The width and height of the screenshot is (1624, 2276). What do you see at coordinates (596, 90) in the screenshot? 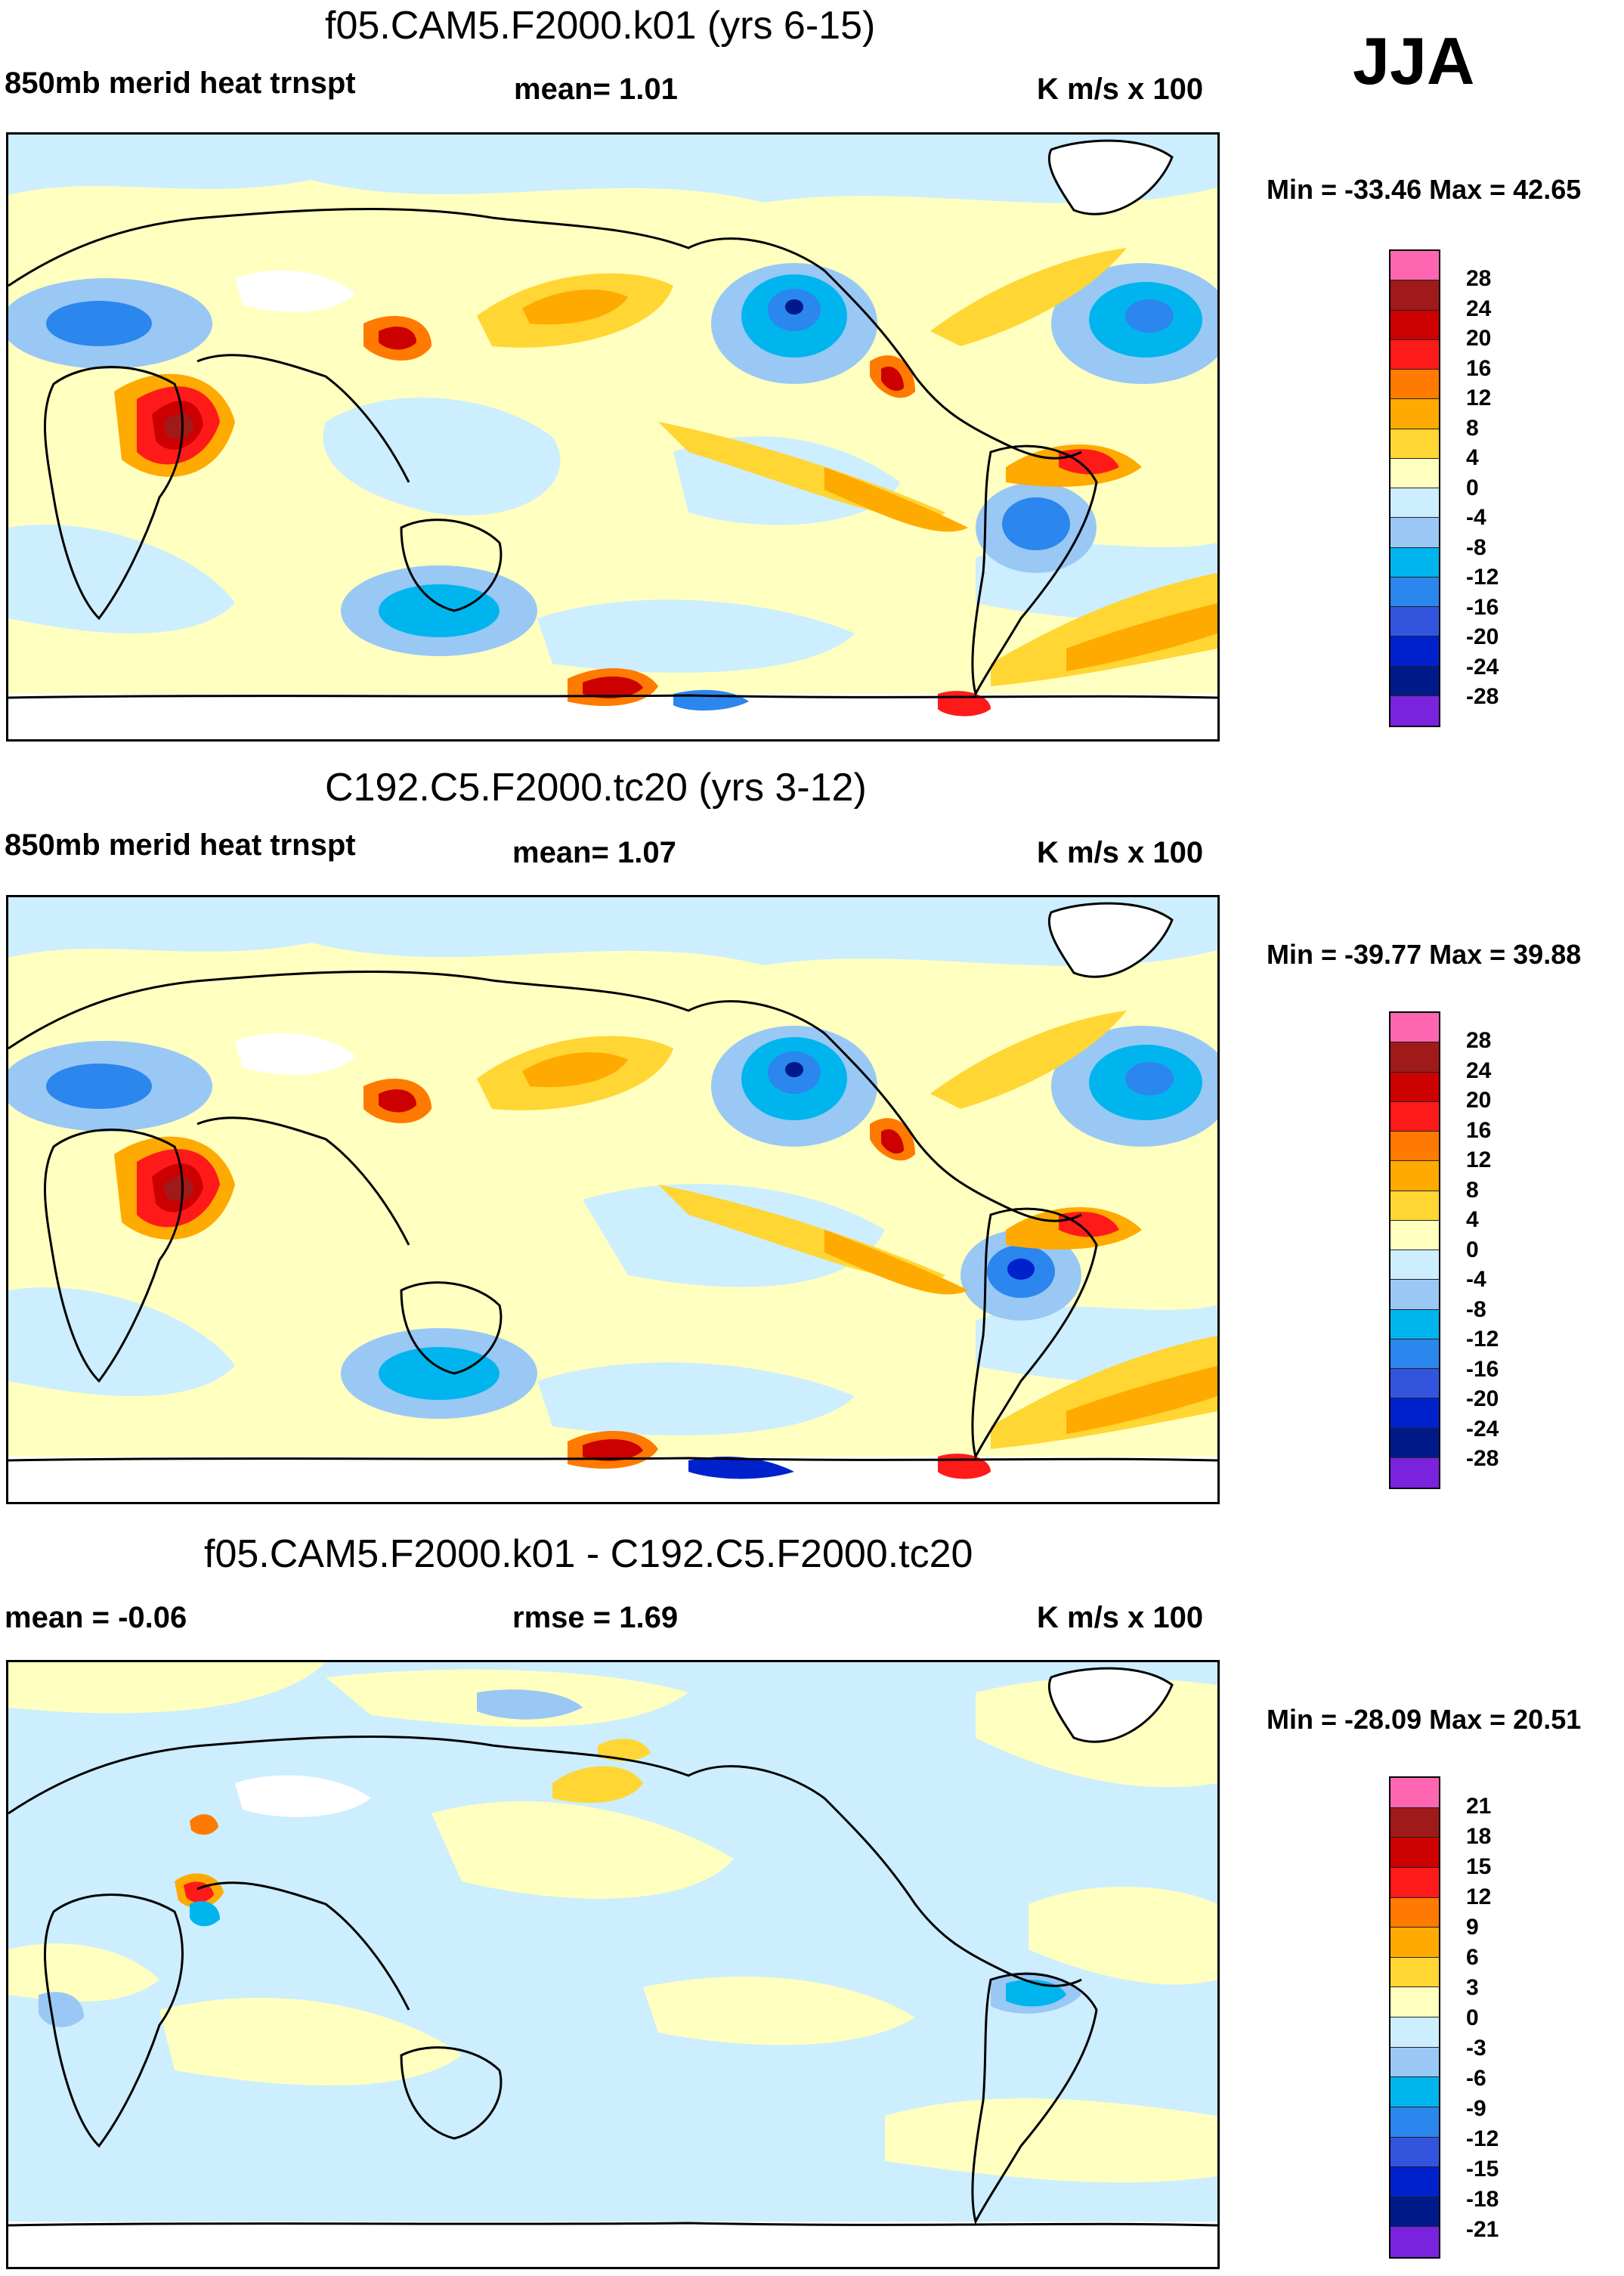
I see `panel1-mean-label: mean= 1.01` at bounding box center [596, 90].